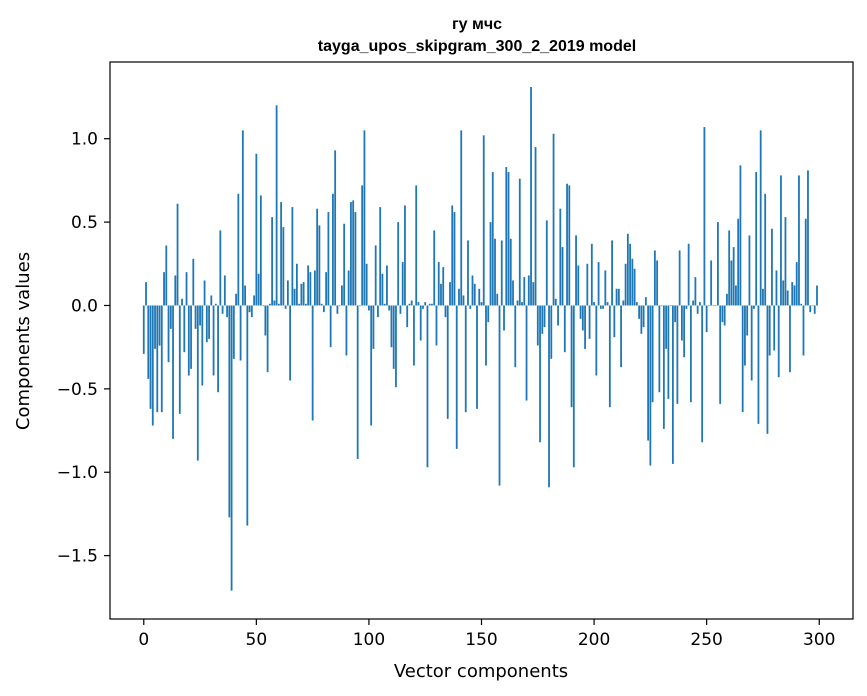 The height and width of the screenshot is (696, 867). I want to click on y-tick-label: −0.5, so click(77, 390).